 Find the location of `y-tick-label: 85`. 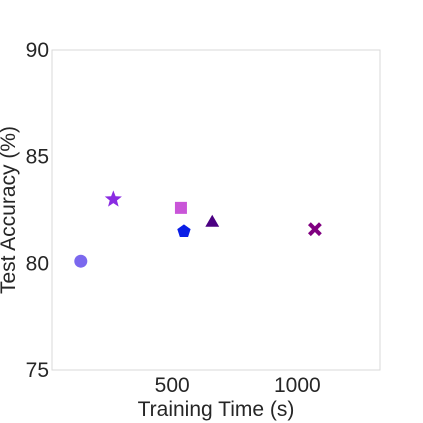

y-tick-label: 85 is located at coordinates (37, 157).